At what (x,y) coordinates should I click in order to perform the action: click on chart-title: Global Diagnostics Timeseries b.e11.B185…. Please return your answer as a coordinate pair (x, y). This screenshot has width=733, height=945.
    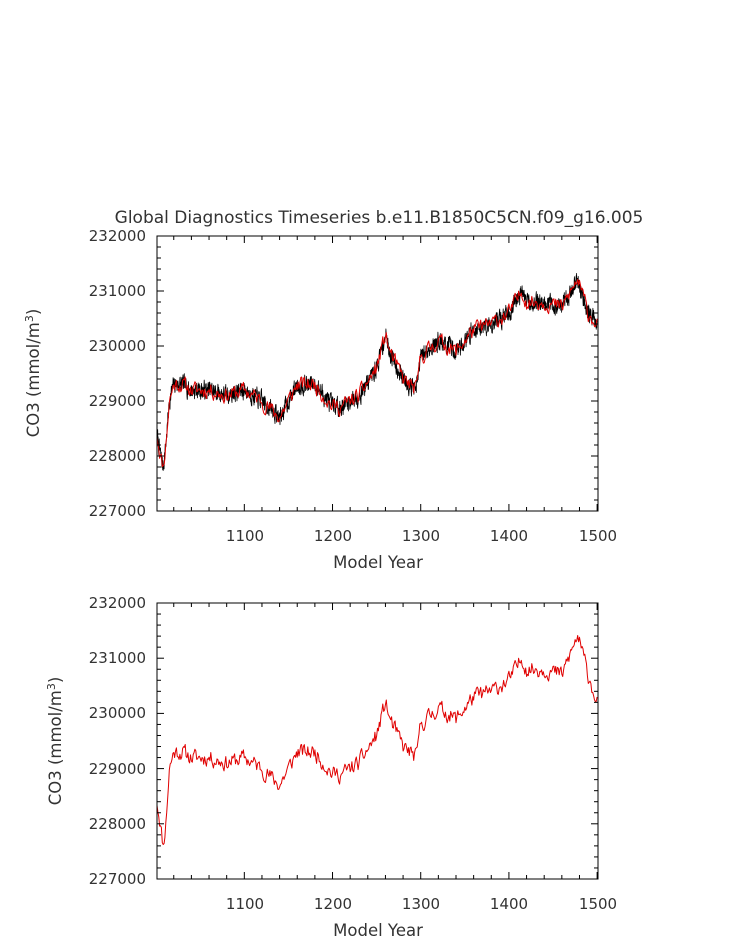
    Looking at the image, I should click on (379, 218).